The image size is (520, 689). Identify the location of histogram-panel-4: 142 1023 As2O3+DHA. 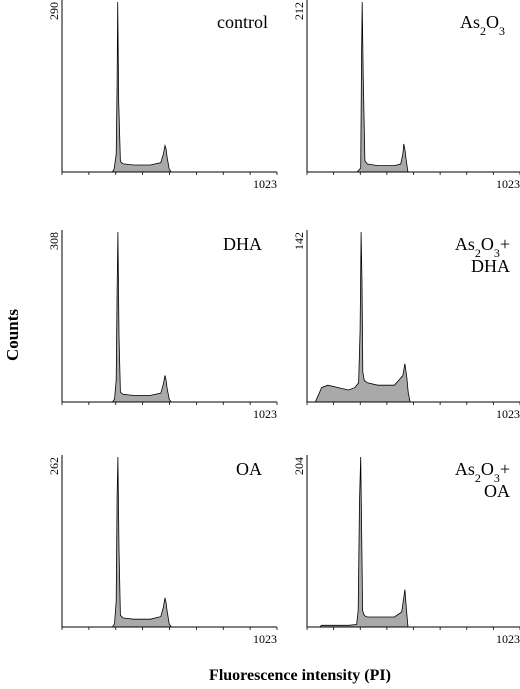
(406, 325).